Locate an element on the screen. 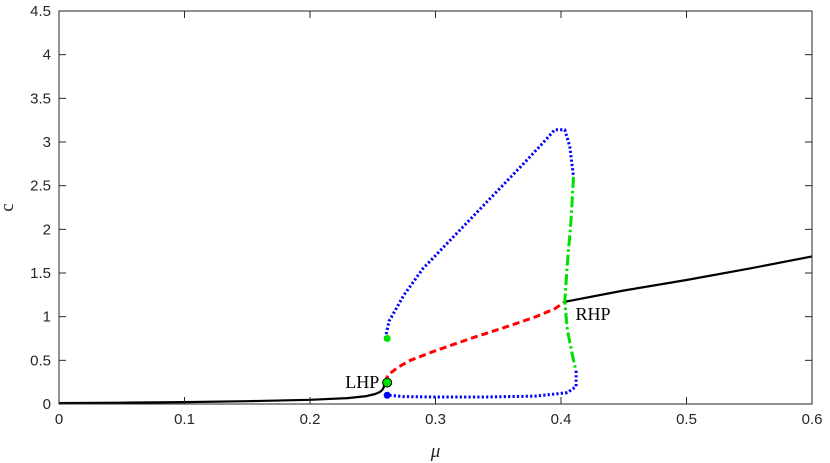  x-tick-label: 0.3 is located at coordinates (435, 419).